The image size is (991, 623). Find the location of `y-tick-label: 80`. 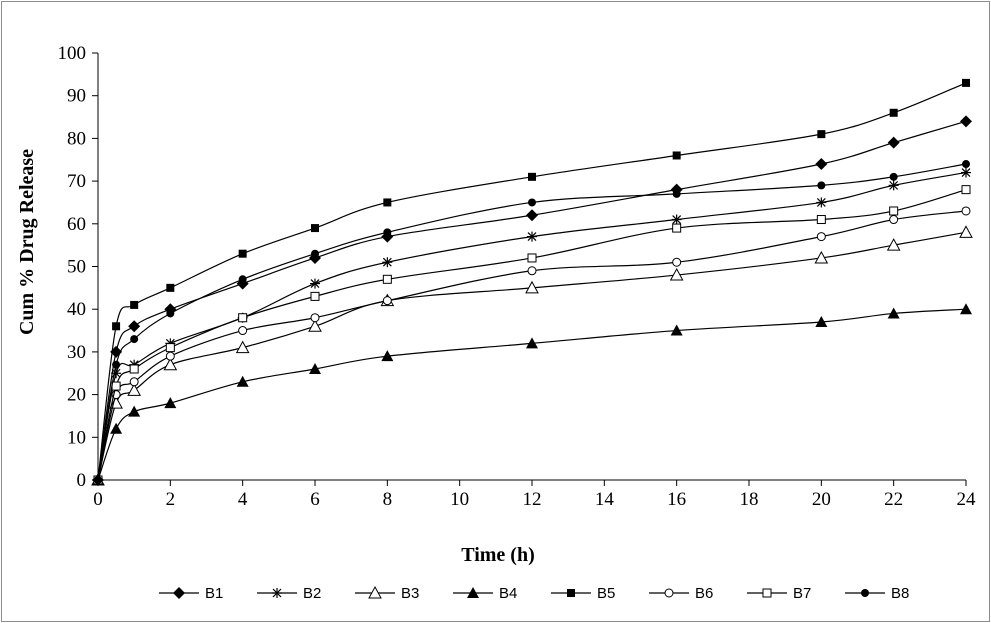

y-tick-label: 80 is located at coordinates (76, 138).